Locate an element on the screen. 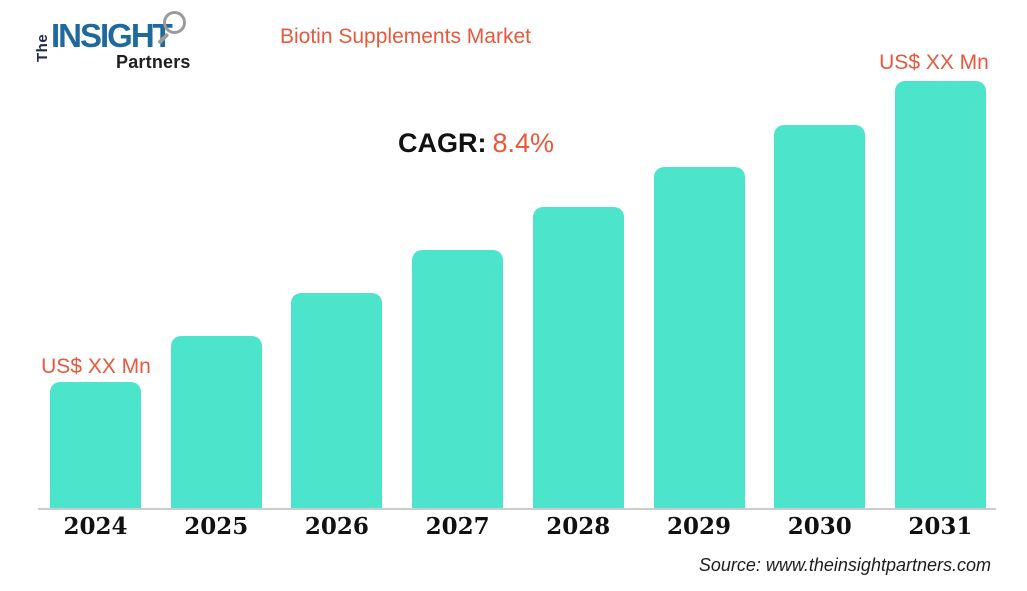  cagr-annotation: CAGR: 8.4% is located at coordinates (476, 143).